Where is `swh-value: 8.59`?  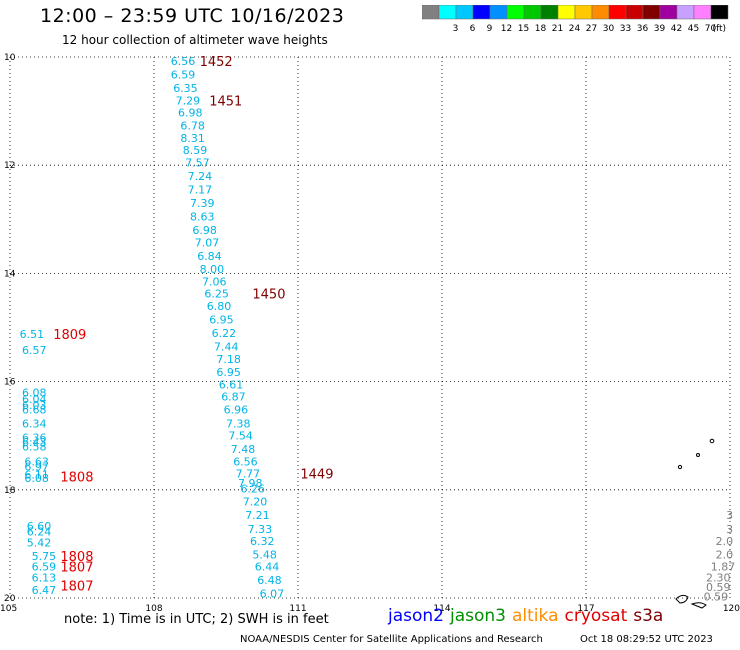
swh-value: 8.59 is located at coordinates (195, 150).